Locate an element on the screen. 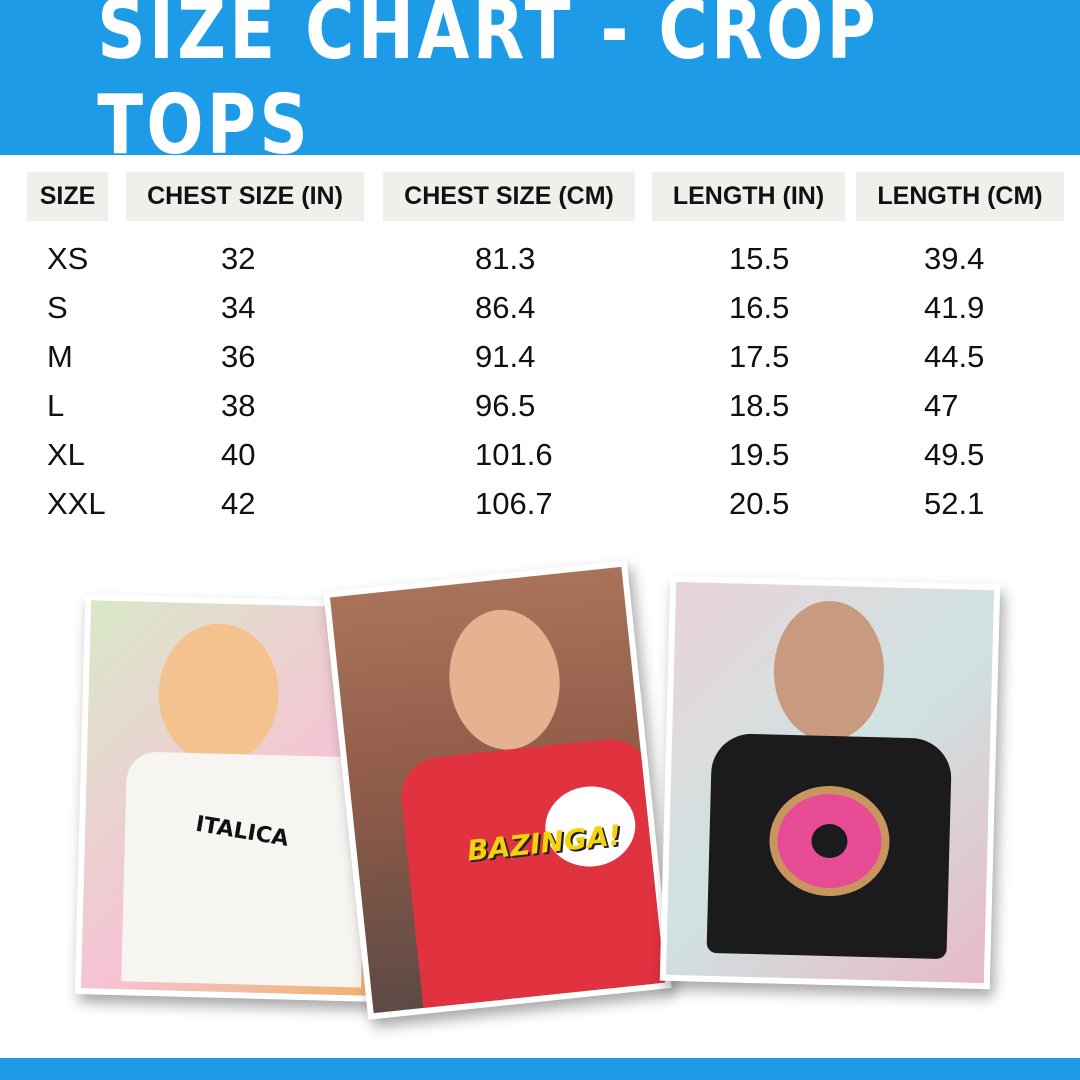 The width and height of the screenshot is (1080, 1080). table-cell: 91.4 is located at coordinates (505, 356).